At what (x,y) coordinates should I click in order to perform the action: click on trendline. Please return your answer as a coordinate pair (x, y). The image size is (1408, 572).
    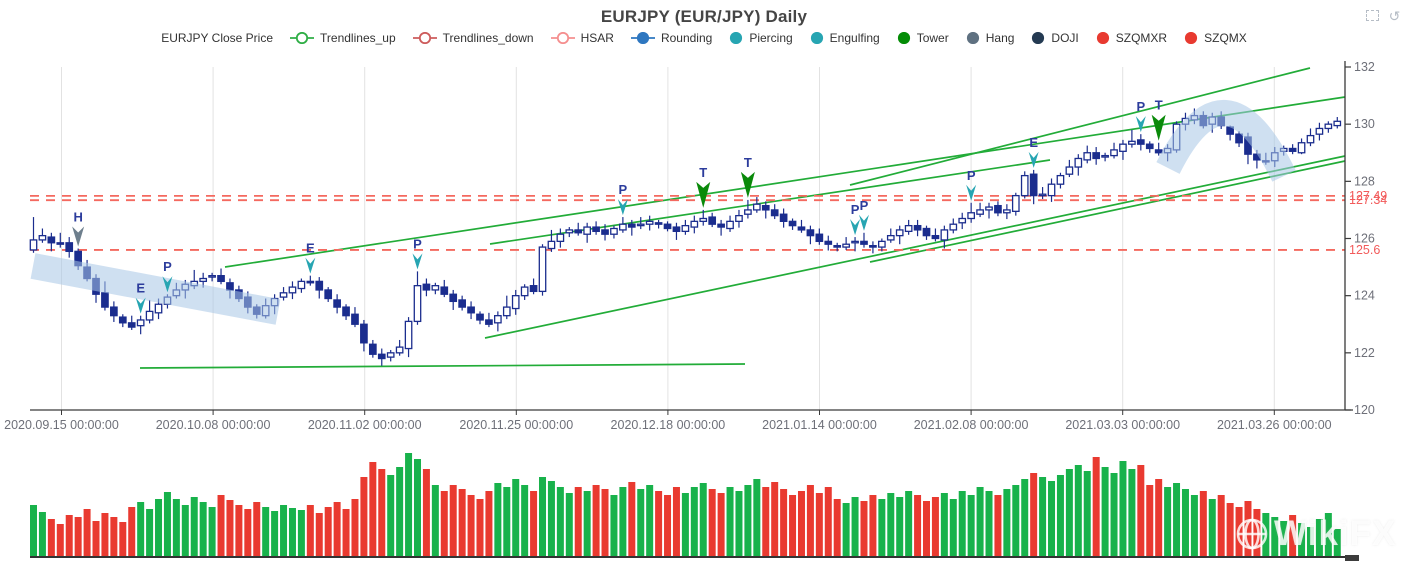
    Looking at the image, I should click on (1080, 126).